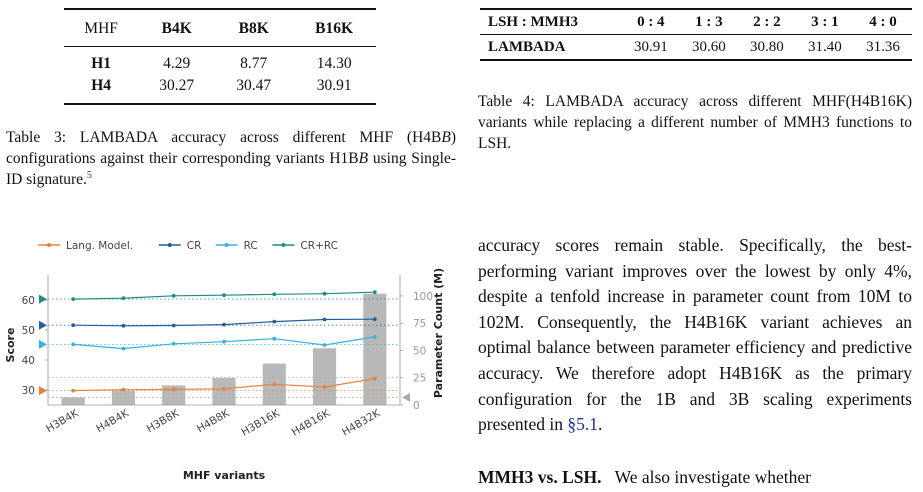 Image resolution: width=923 pixels, height=492 pixels. Describe the element at coordinates (28, 361) in the screenshot. I see `y-tick-label: 40` at that location.